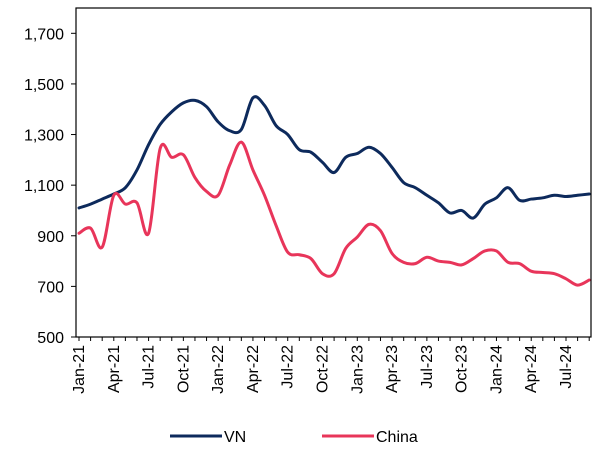 This screenshot has width=592, height=450. Describe the element at coordinates (50, 237) in the screenshot. I see `y-tick-label: 900` at that location.